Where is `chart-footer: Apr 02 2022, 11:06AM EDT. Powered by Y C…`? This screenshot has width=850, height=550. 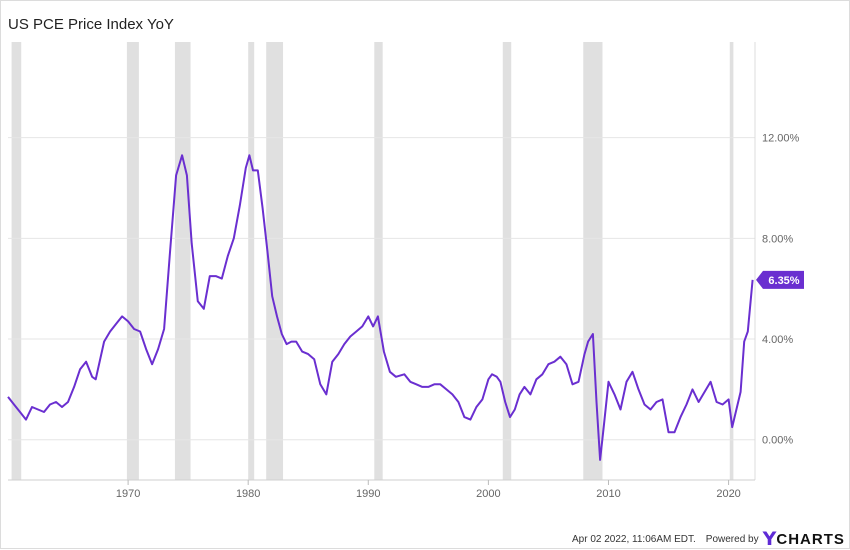 chart-footer: Apr 02 2022, 11:06AM EDT. Powered by Y C… is located at coordinates (708, 539).